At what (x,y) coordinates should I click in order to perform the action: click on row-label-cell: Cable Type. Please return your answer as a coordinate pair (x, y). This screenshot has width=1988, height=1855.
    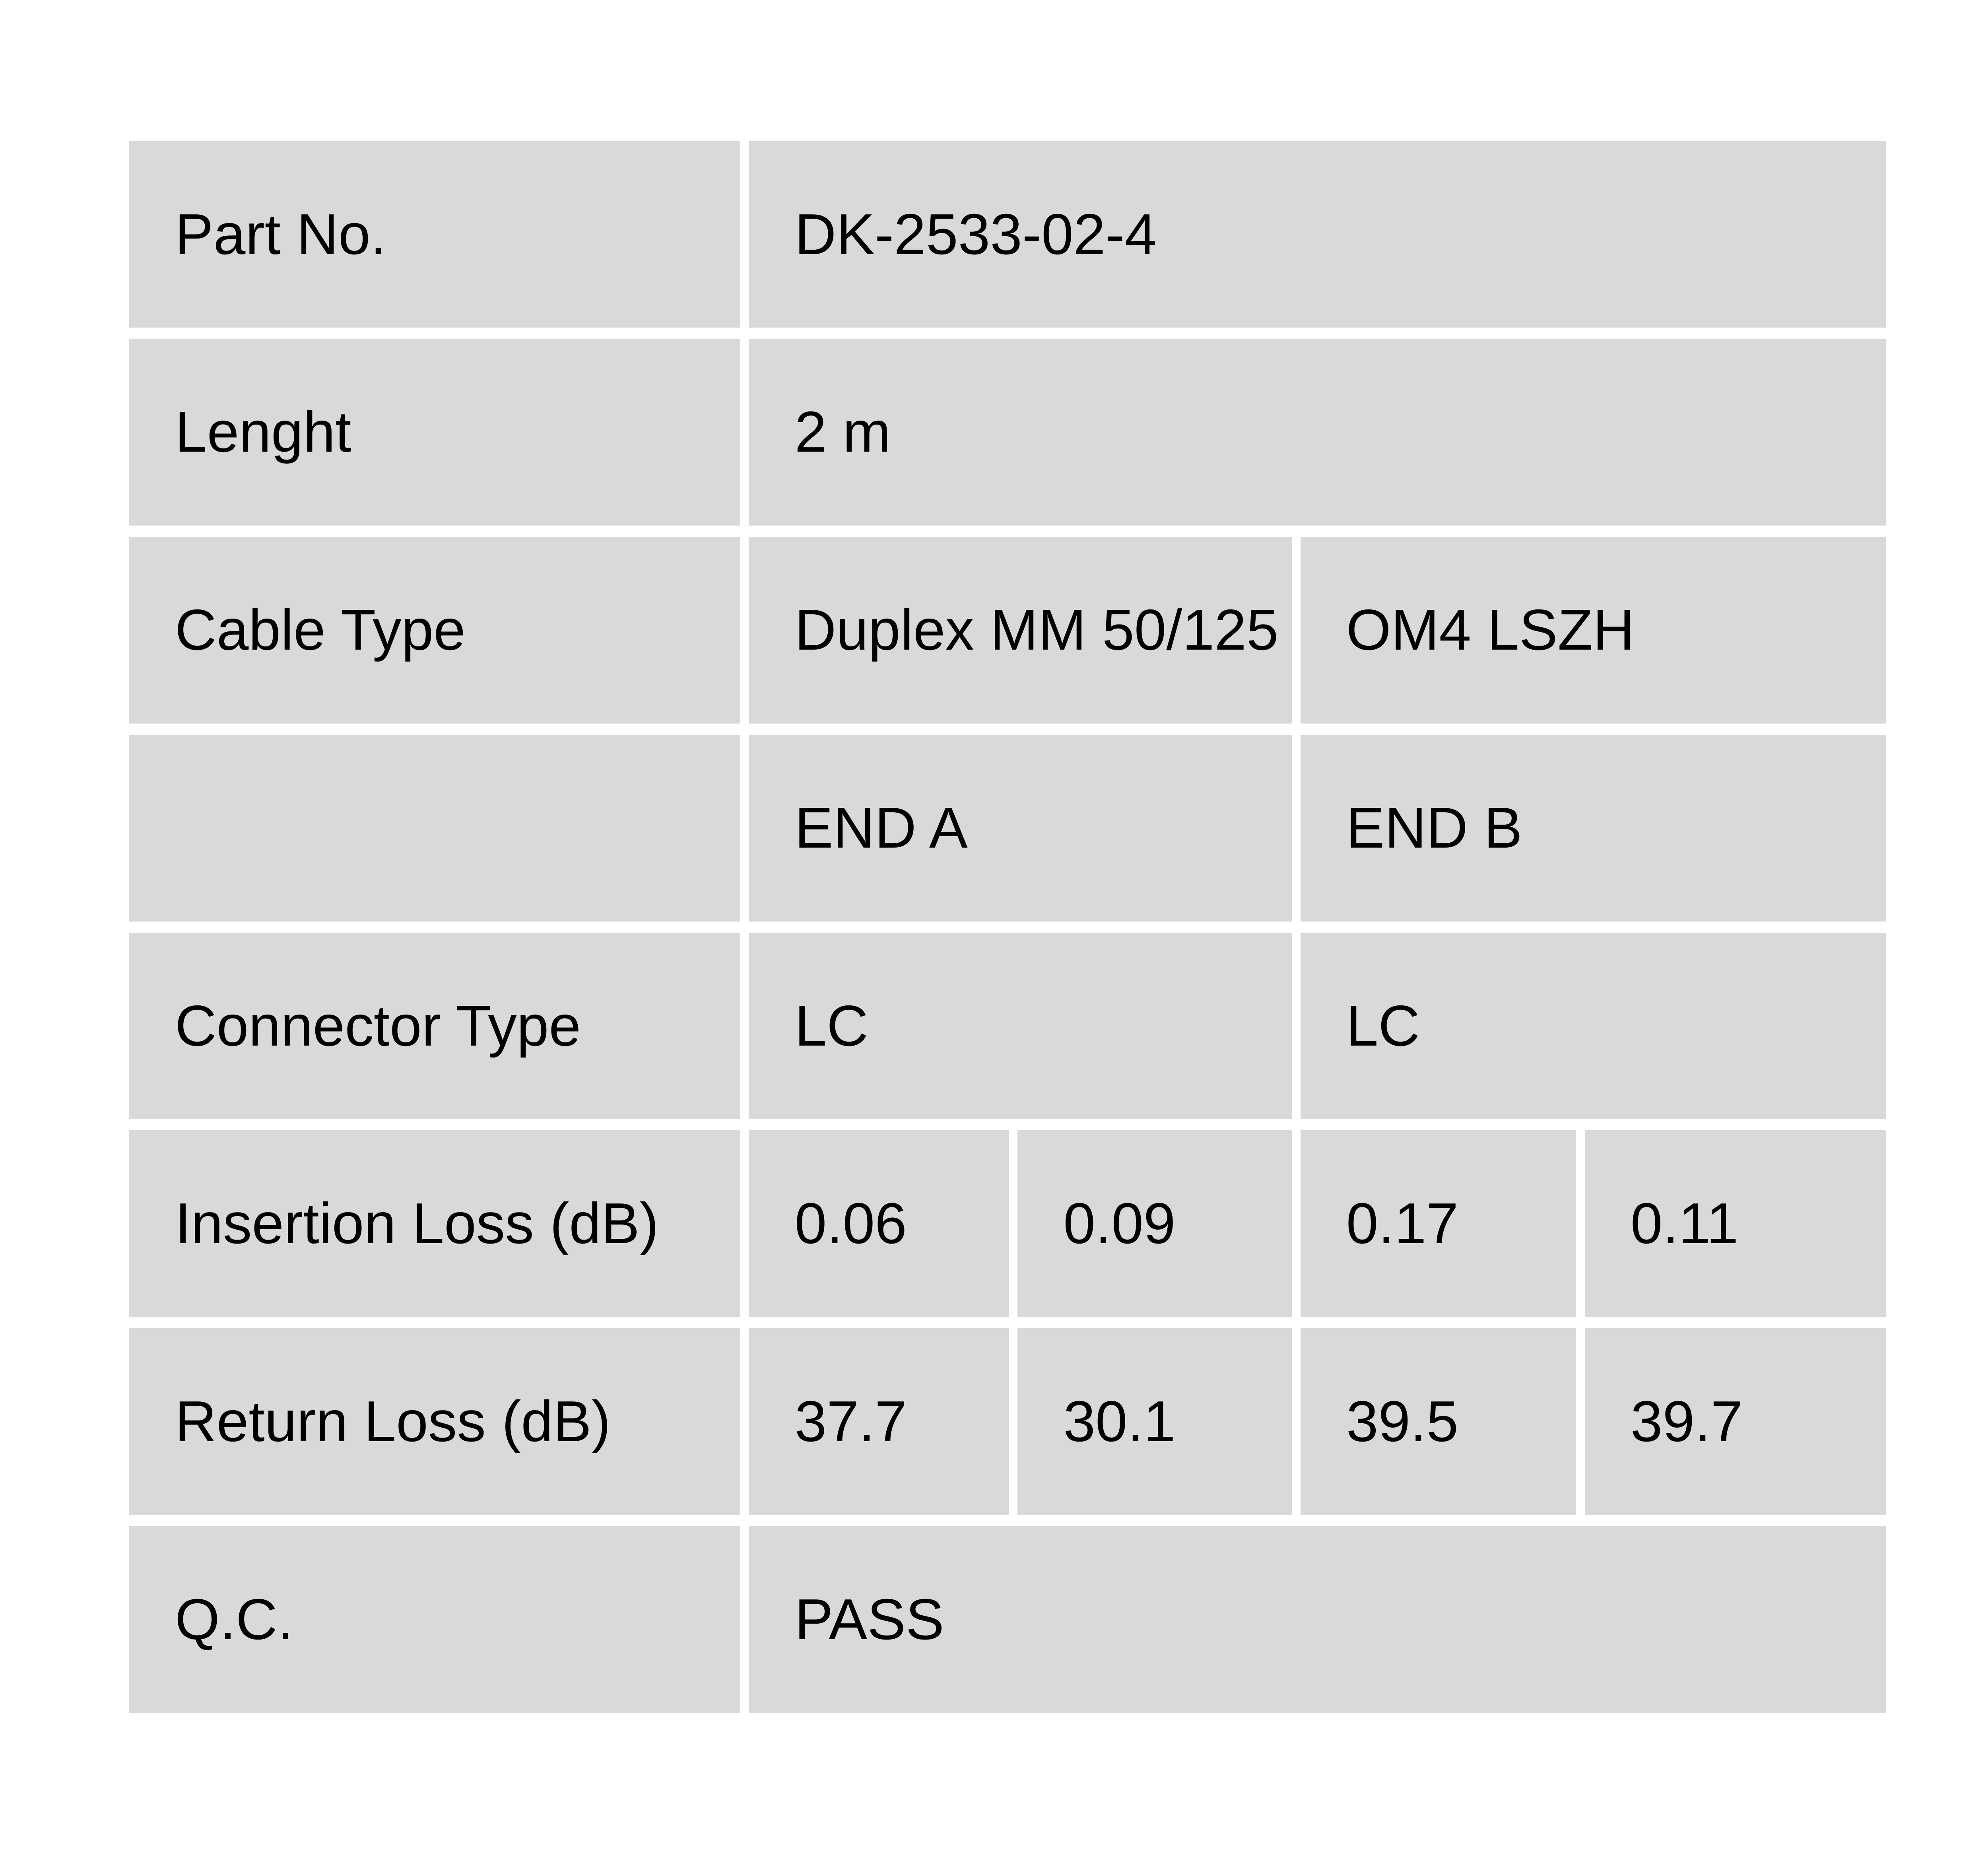
    Looking at the image, I should click on (435, 630).